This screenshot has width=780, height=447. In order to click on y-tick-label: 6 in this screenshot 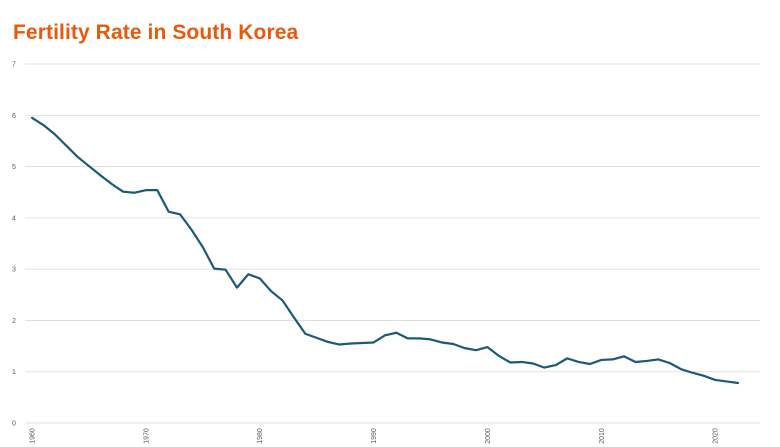, I will do `click(14, 116)`.